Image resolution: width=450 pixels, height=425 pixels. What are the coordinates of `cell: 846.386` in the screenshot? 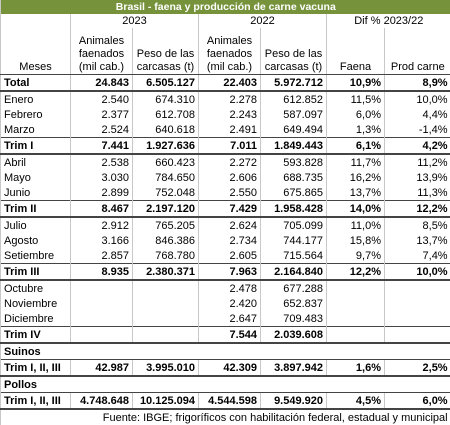 It's located at (166, 240).